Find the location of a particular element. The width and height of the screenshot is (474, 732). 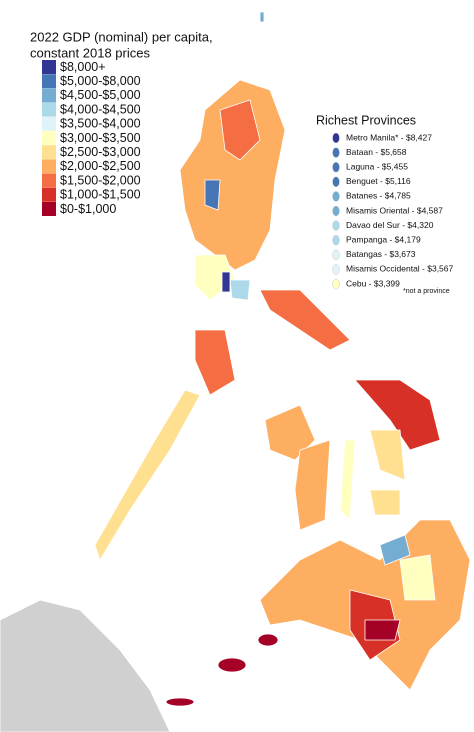

province-label: Misamis Oriental - $4,587 is located at coordinates (394, 210).